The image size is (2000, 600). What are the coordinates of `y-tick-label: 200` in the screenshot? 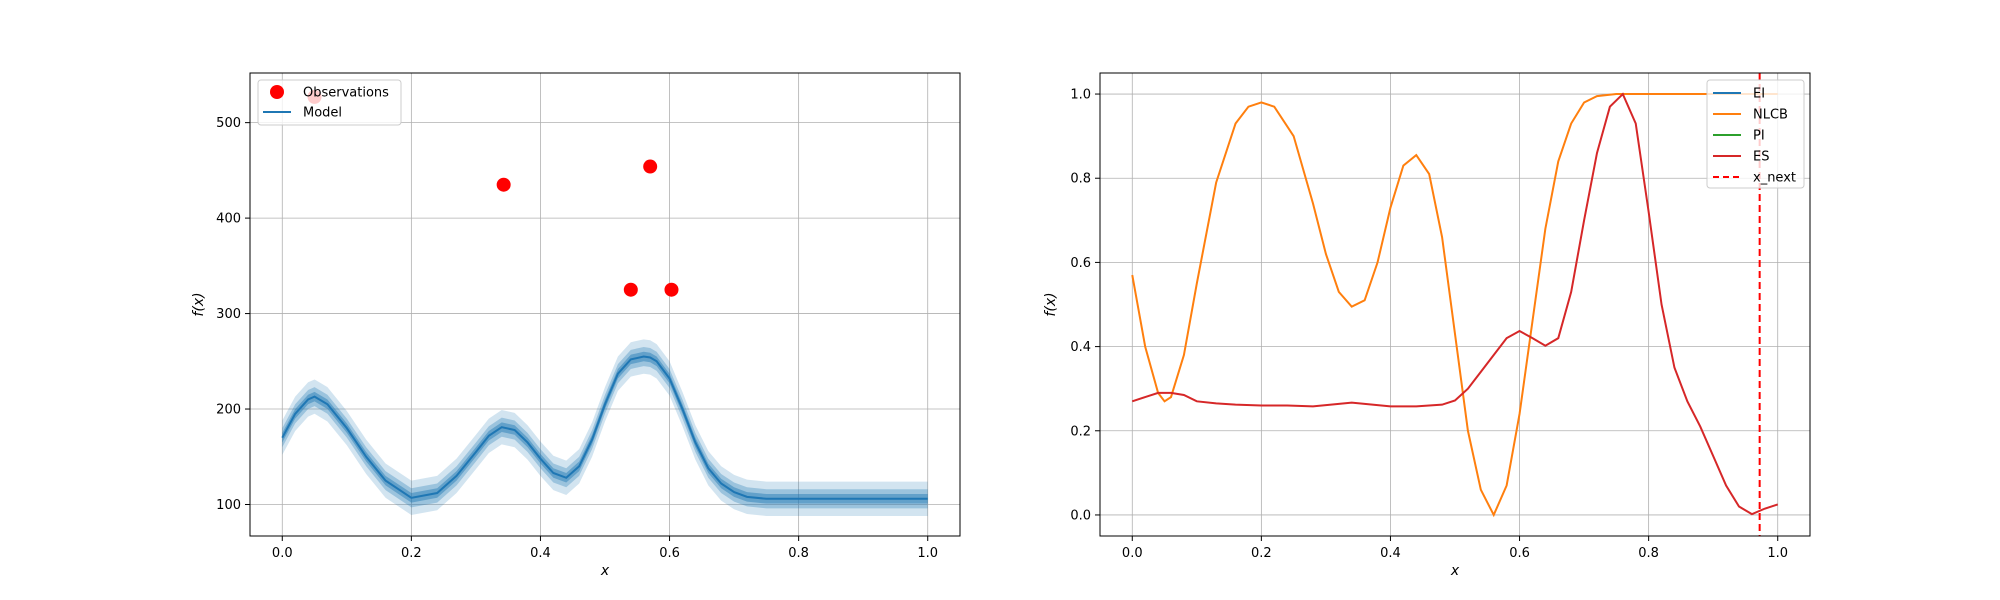 It's located at (228, 410).